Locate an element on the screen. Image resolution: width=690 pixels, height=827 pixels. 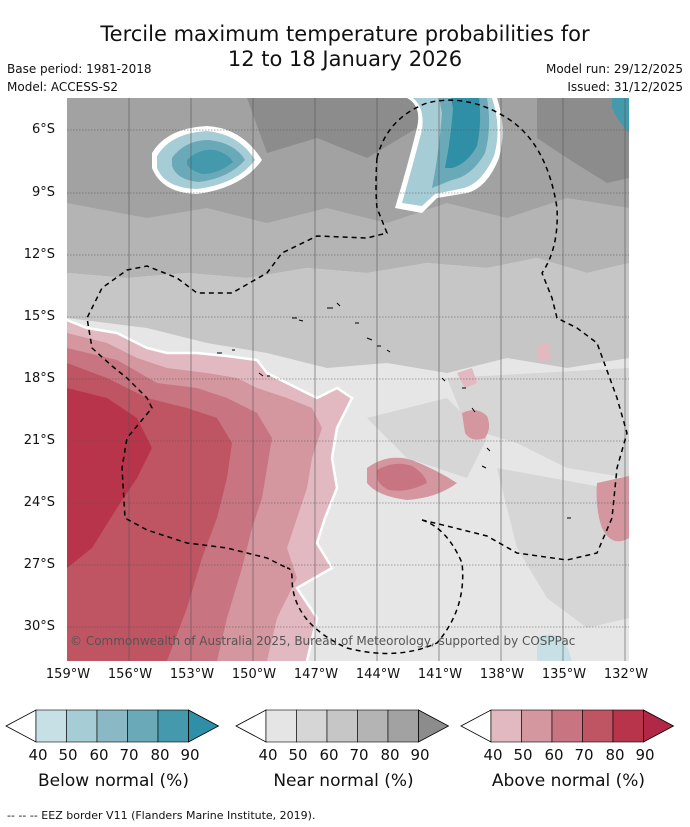
lat-label: 30°S is located at coordinates (39, 626).